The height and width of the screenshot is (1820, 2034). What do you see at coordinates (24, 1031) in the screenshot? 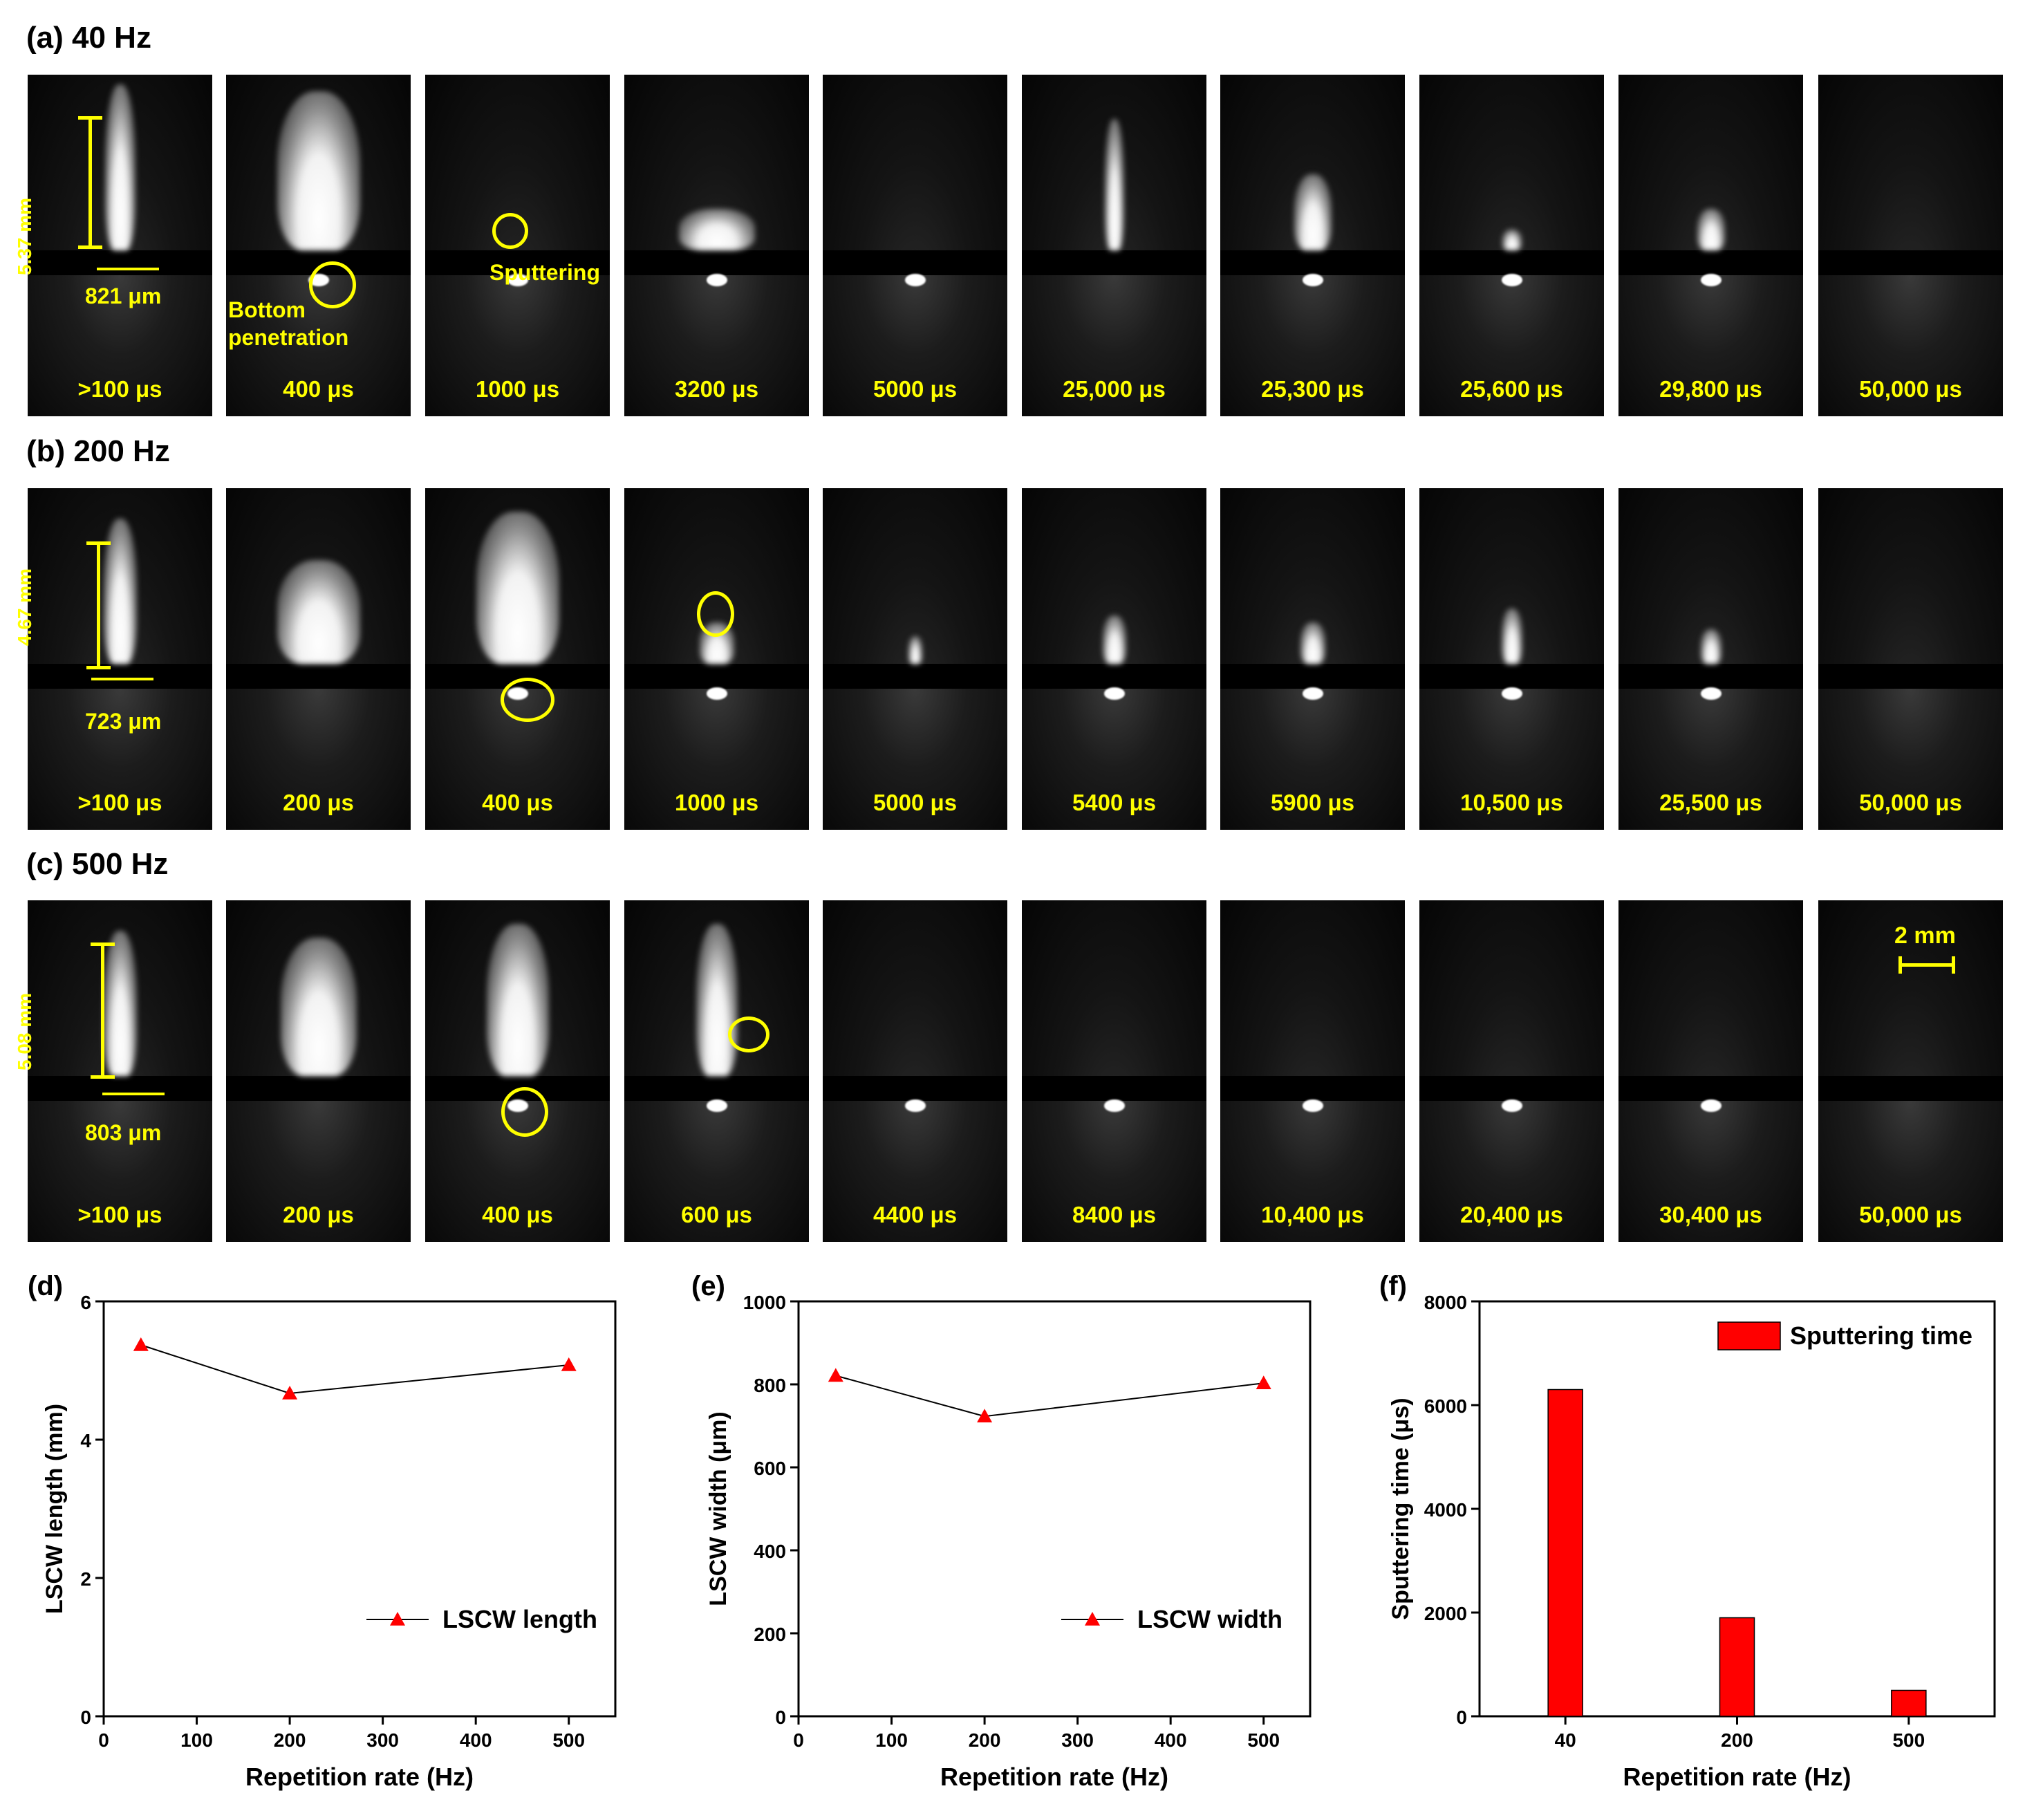
I see `length-measure-c: 5.08 mm` at bounding box center [24, 1031].